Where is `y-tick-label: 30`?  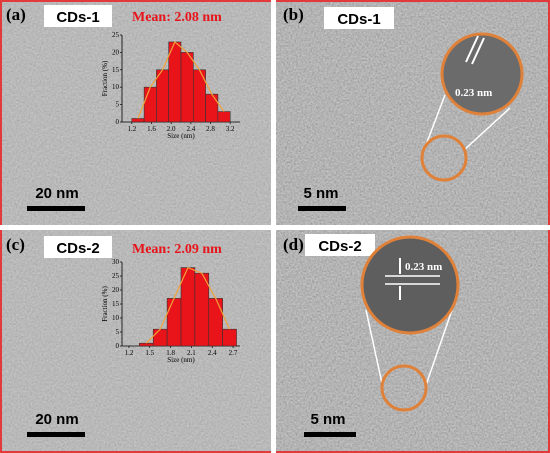
y-tick-label: 30 is located at coordinates (116, 262).